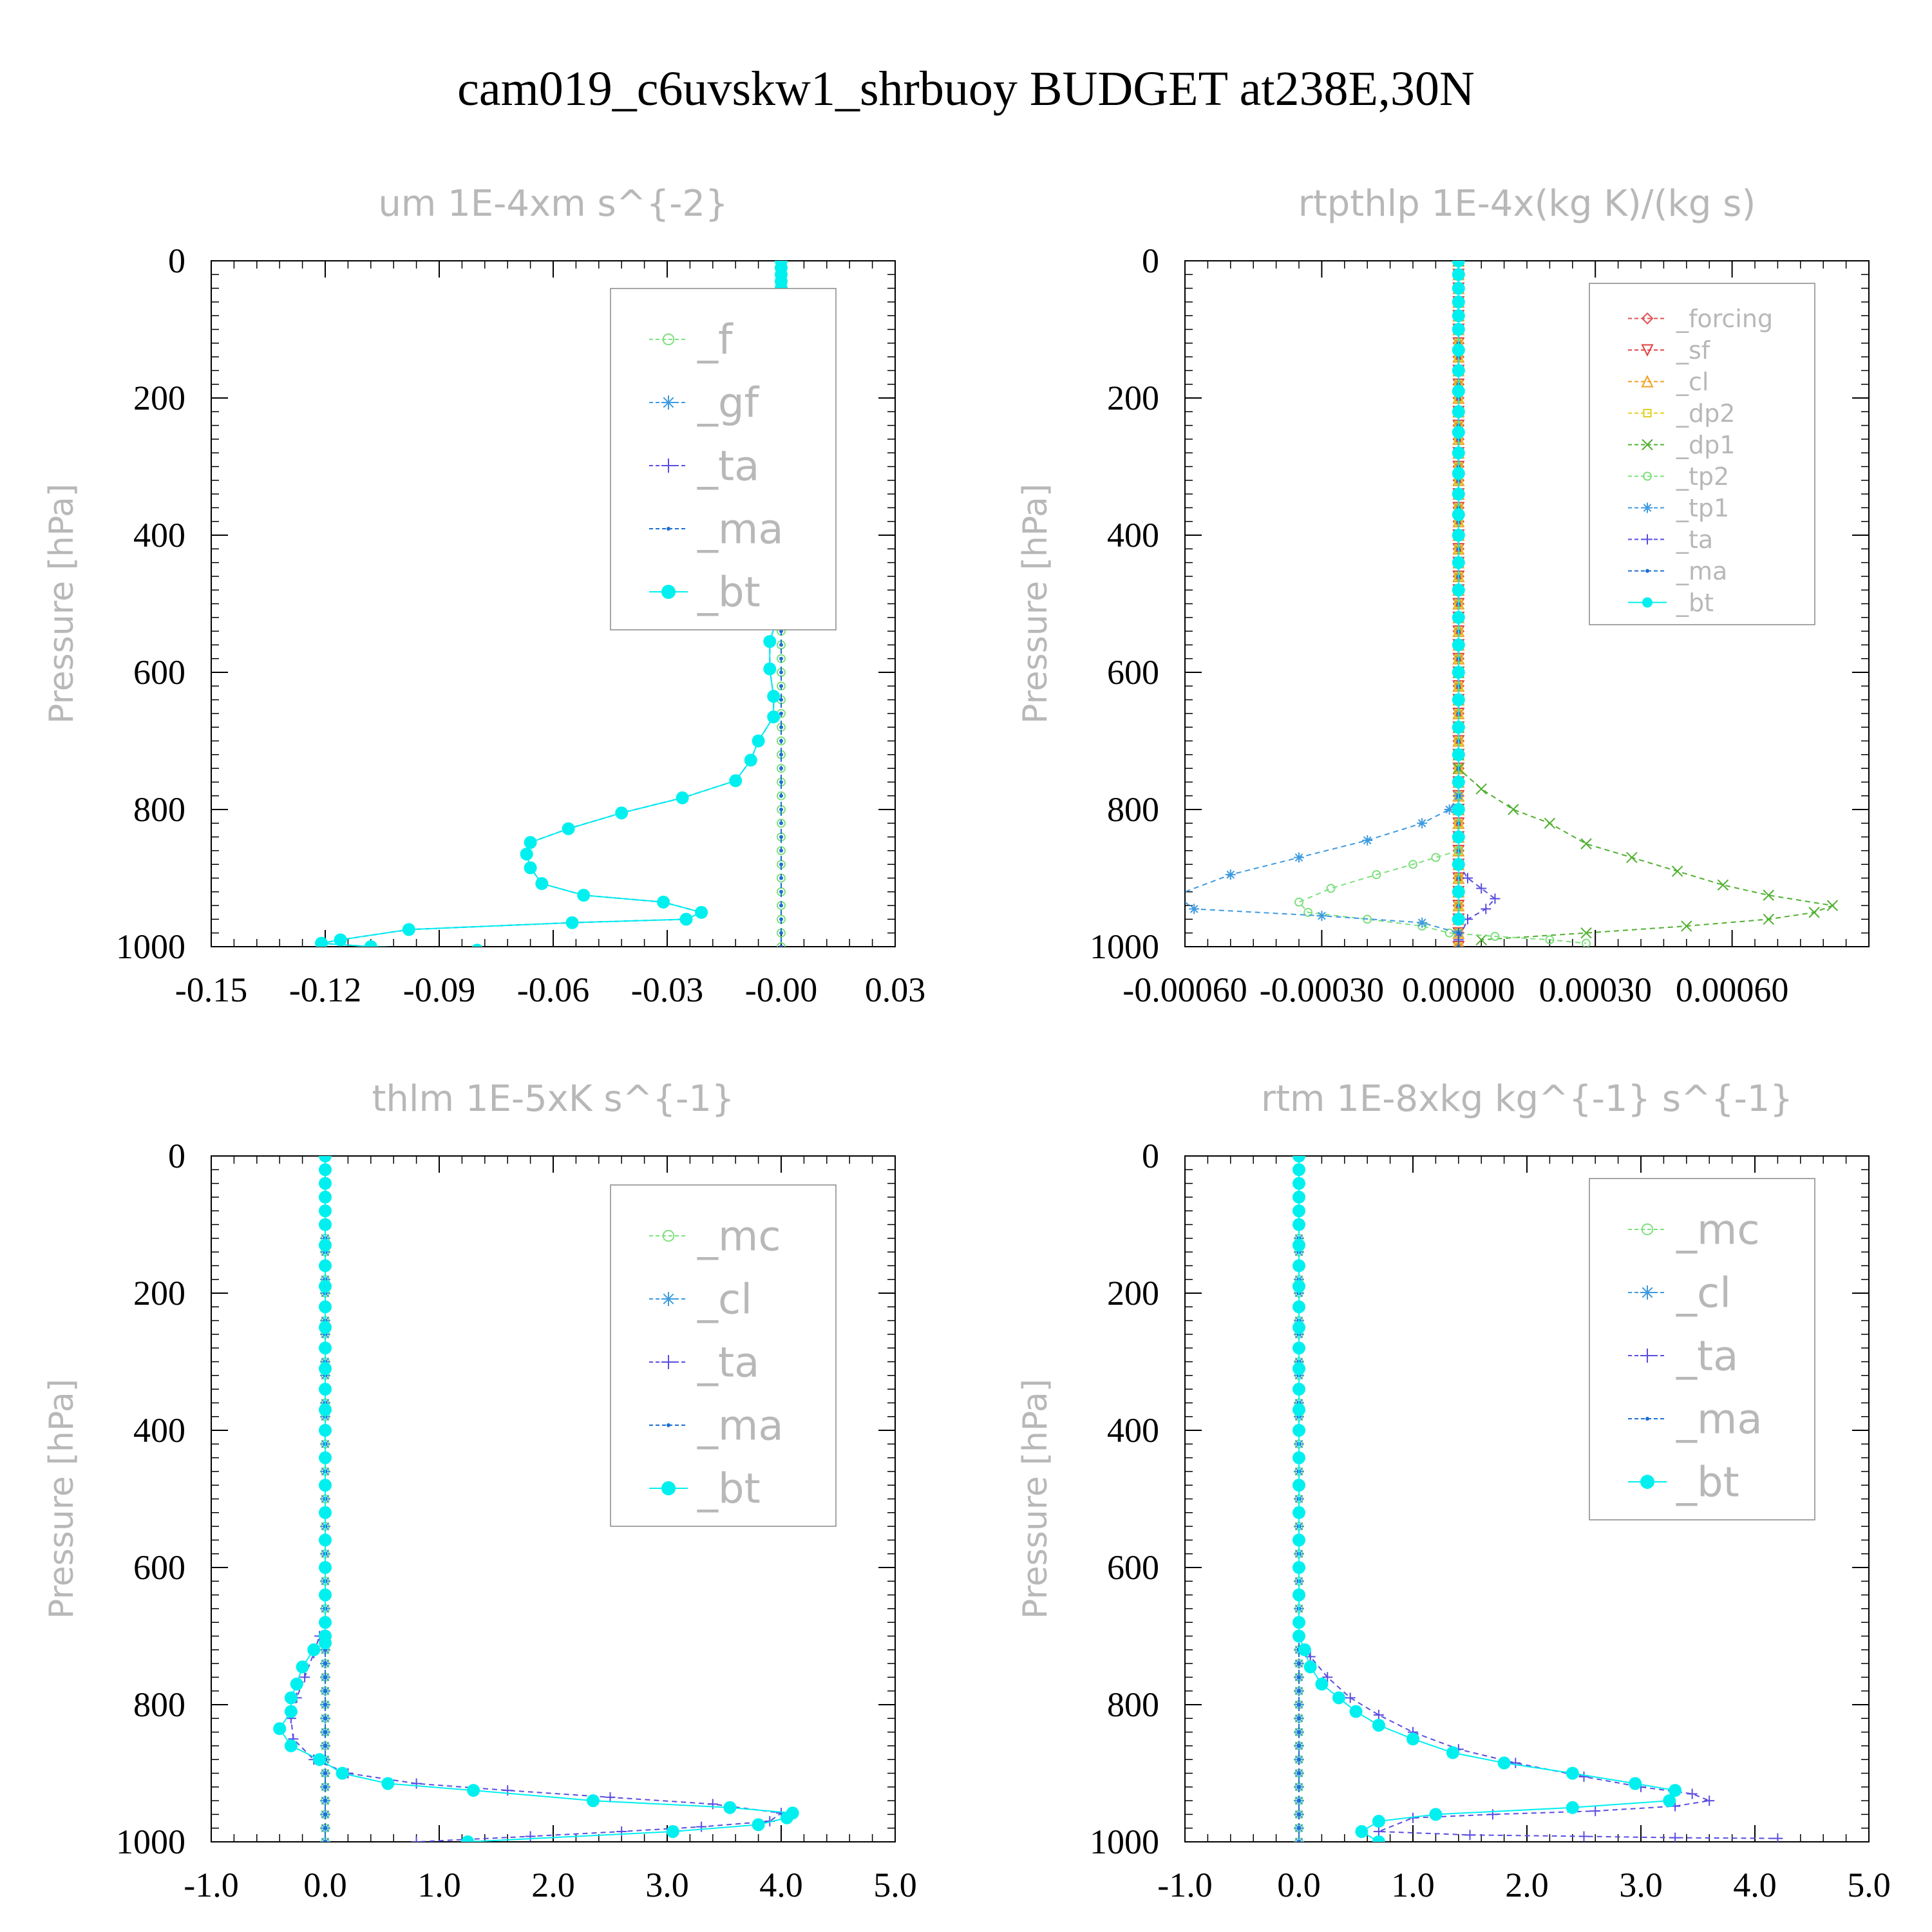 This screenshot has height=1932, width=1932. I want to click on legend-label: _ta, so click(1694, 540).